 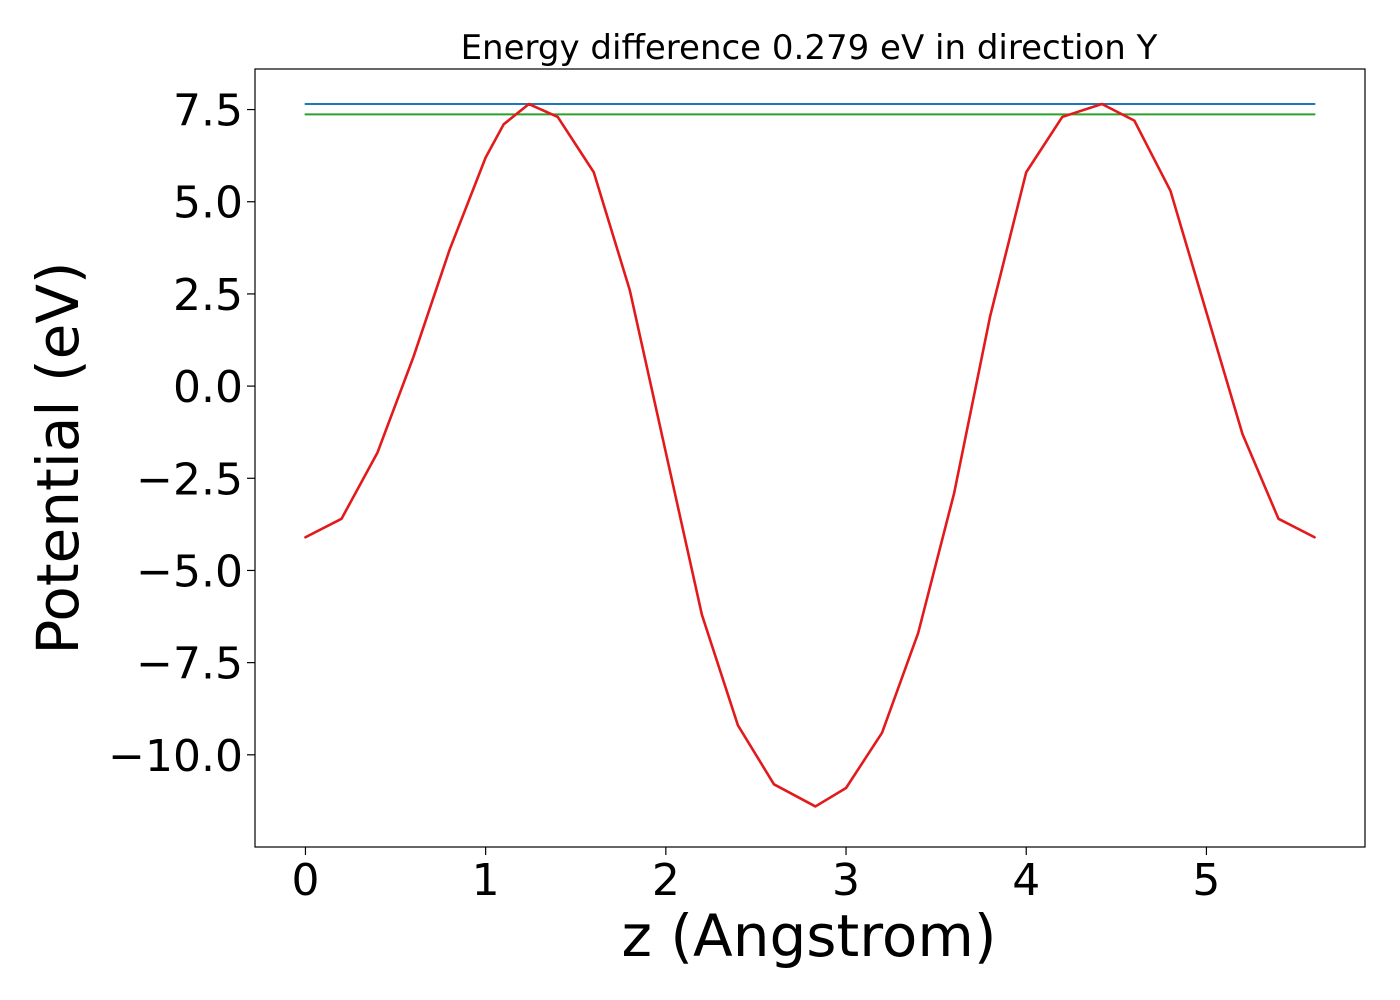 I want to click on x-tick-label: 5, so click(x=1206, y=880).